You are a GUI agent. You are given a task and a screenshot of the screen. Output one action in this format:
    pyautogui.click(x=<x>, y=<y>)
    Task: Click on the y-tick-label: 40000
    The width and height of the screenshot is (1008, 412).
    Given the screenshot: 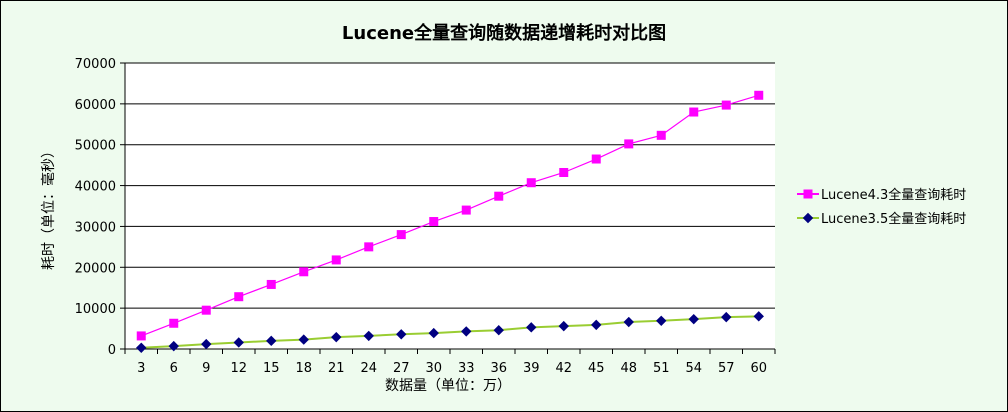 What is the action you would take?
    pyautogui.click(x=95, y=187)
    